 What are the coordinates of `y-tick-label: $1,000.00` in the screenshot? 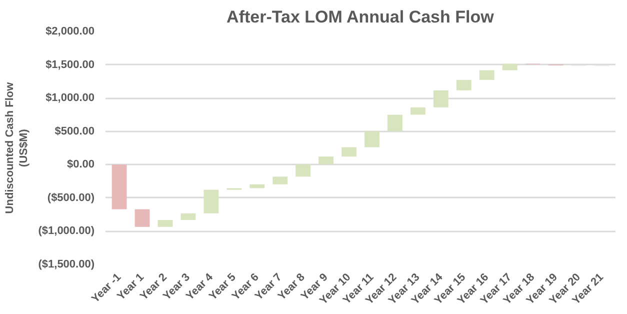 It's located at (70, 98).